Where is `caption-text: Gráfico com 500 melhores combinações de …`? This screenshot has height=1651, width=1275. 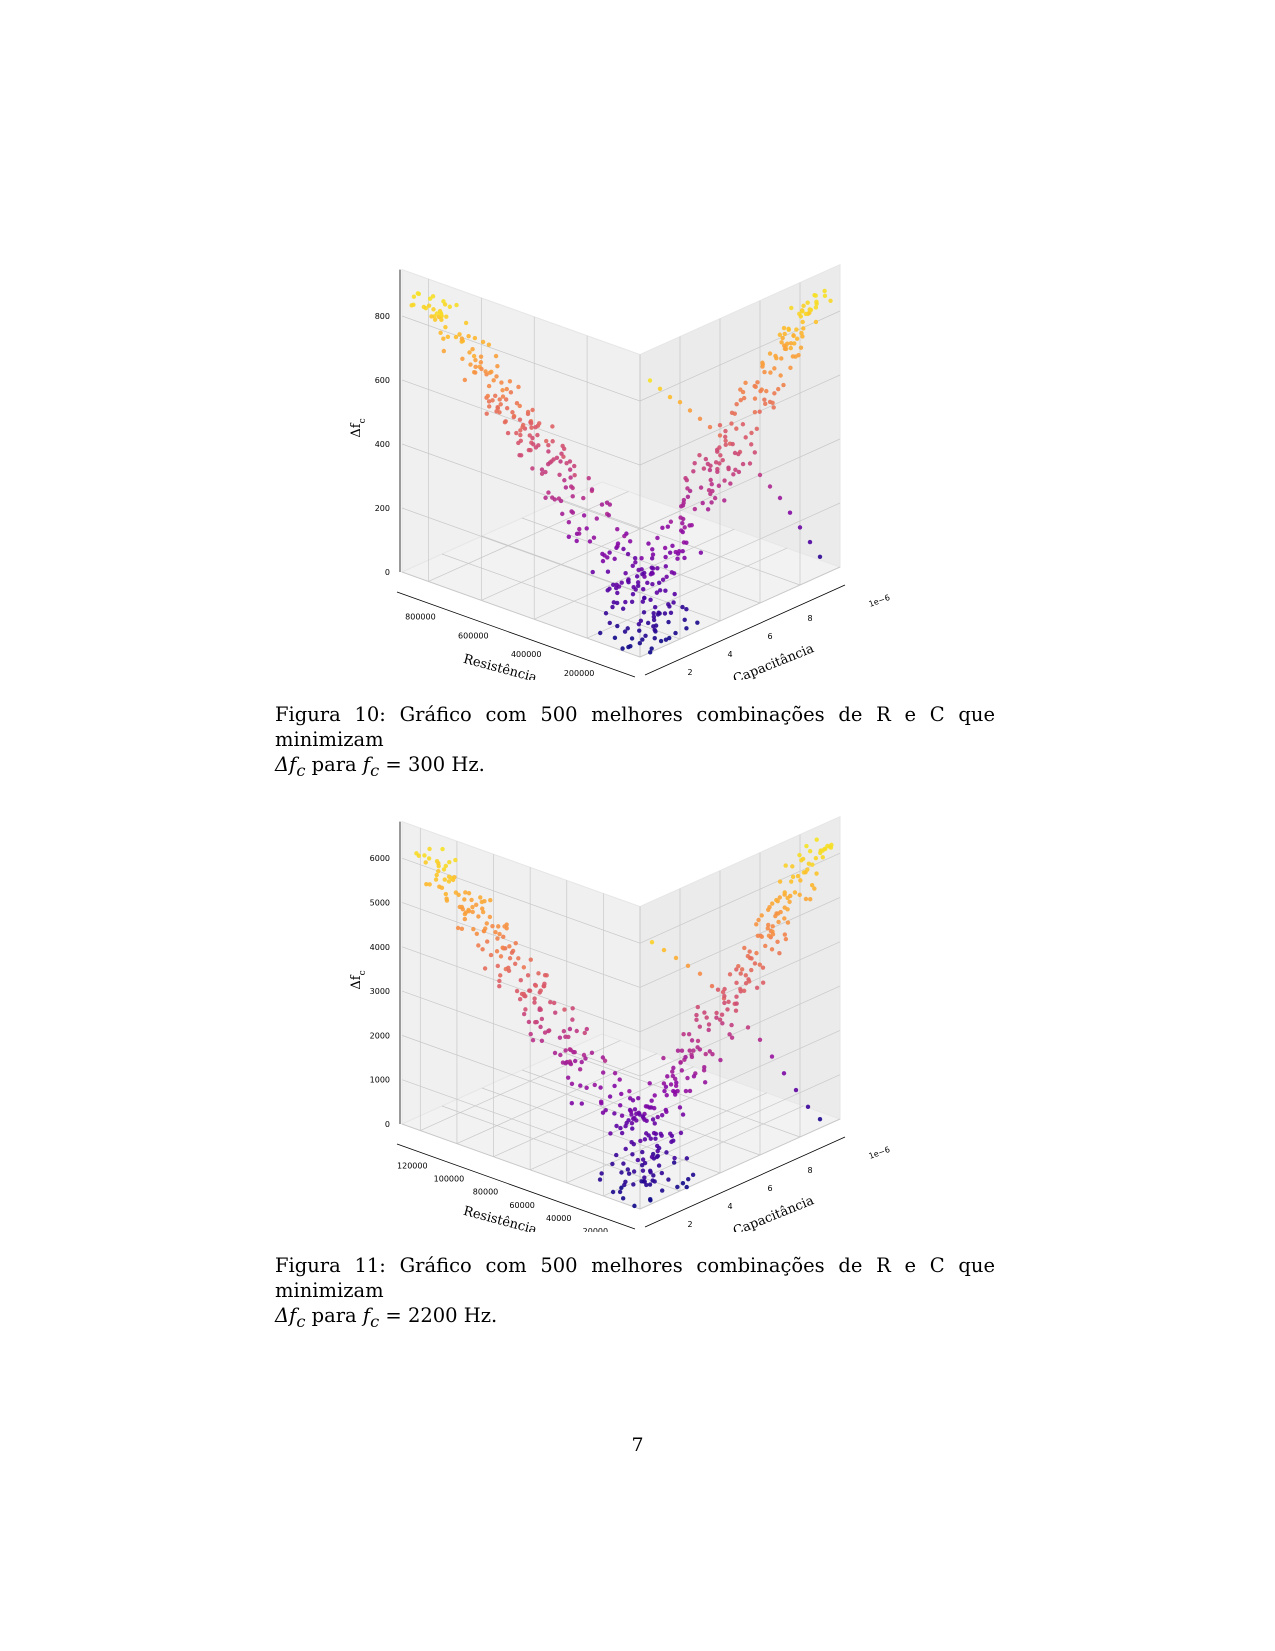
caption-text: Gráfico com 500 melhores combinações de … is located at coordinates (635, 727).